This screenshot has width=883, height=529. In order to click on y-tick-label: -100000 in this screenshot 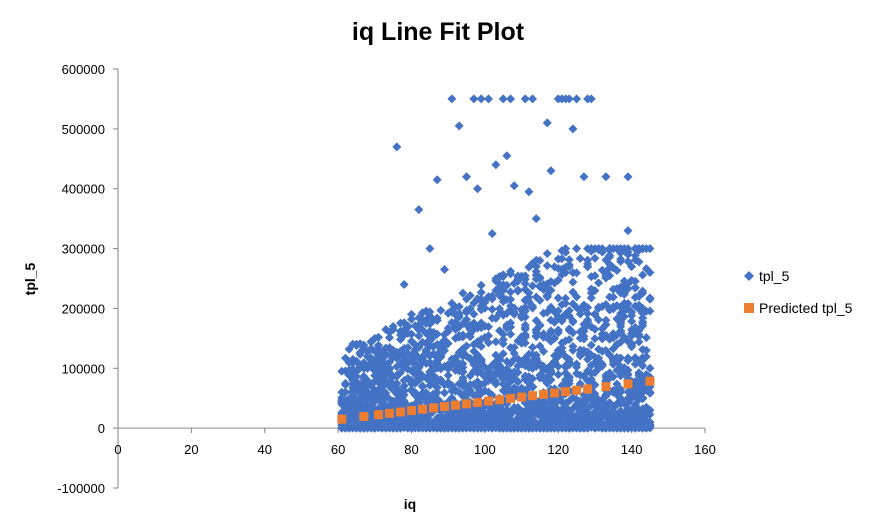, I will do `click(81, 488)`.